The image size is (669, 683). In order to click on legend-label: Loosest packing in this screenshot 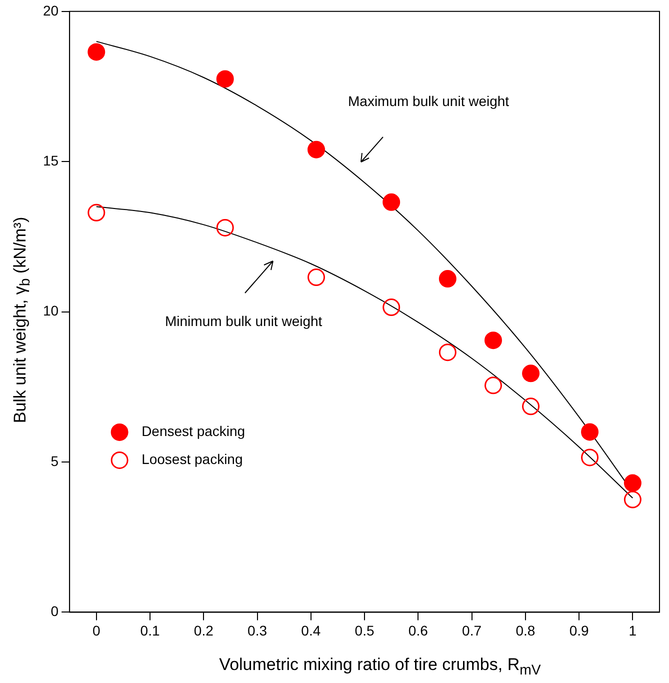, I will do `click(192, 459)`.